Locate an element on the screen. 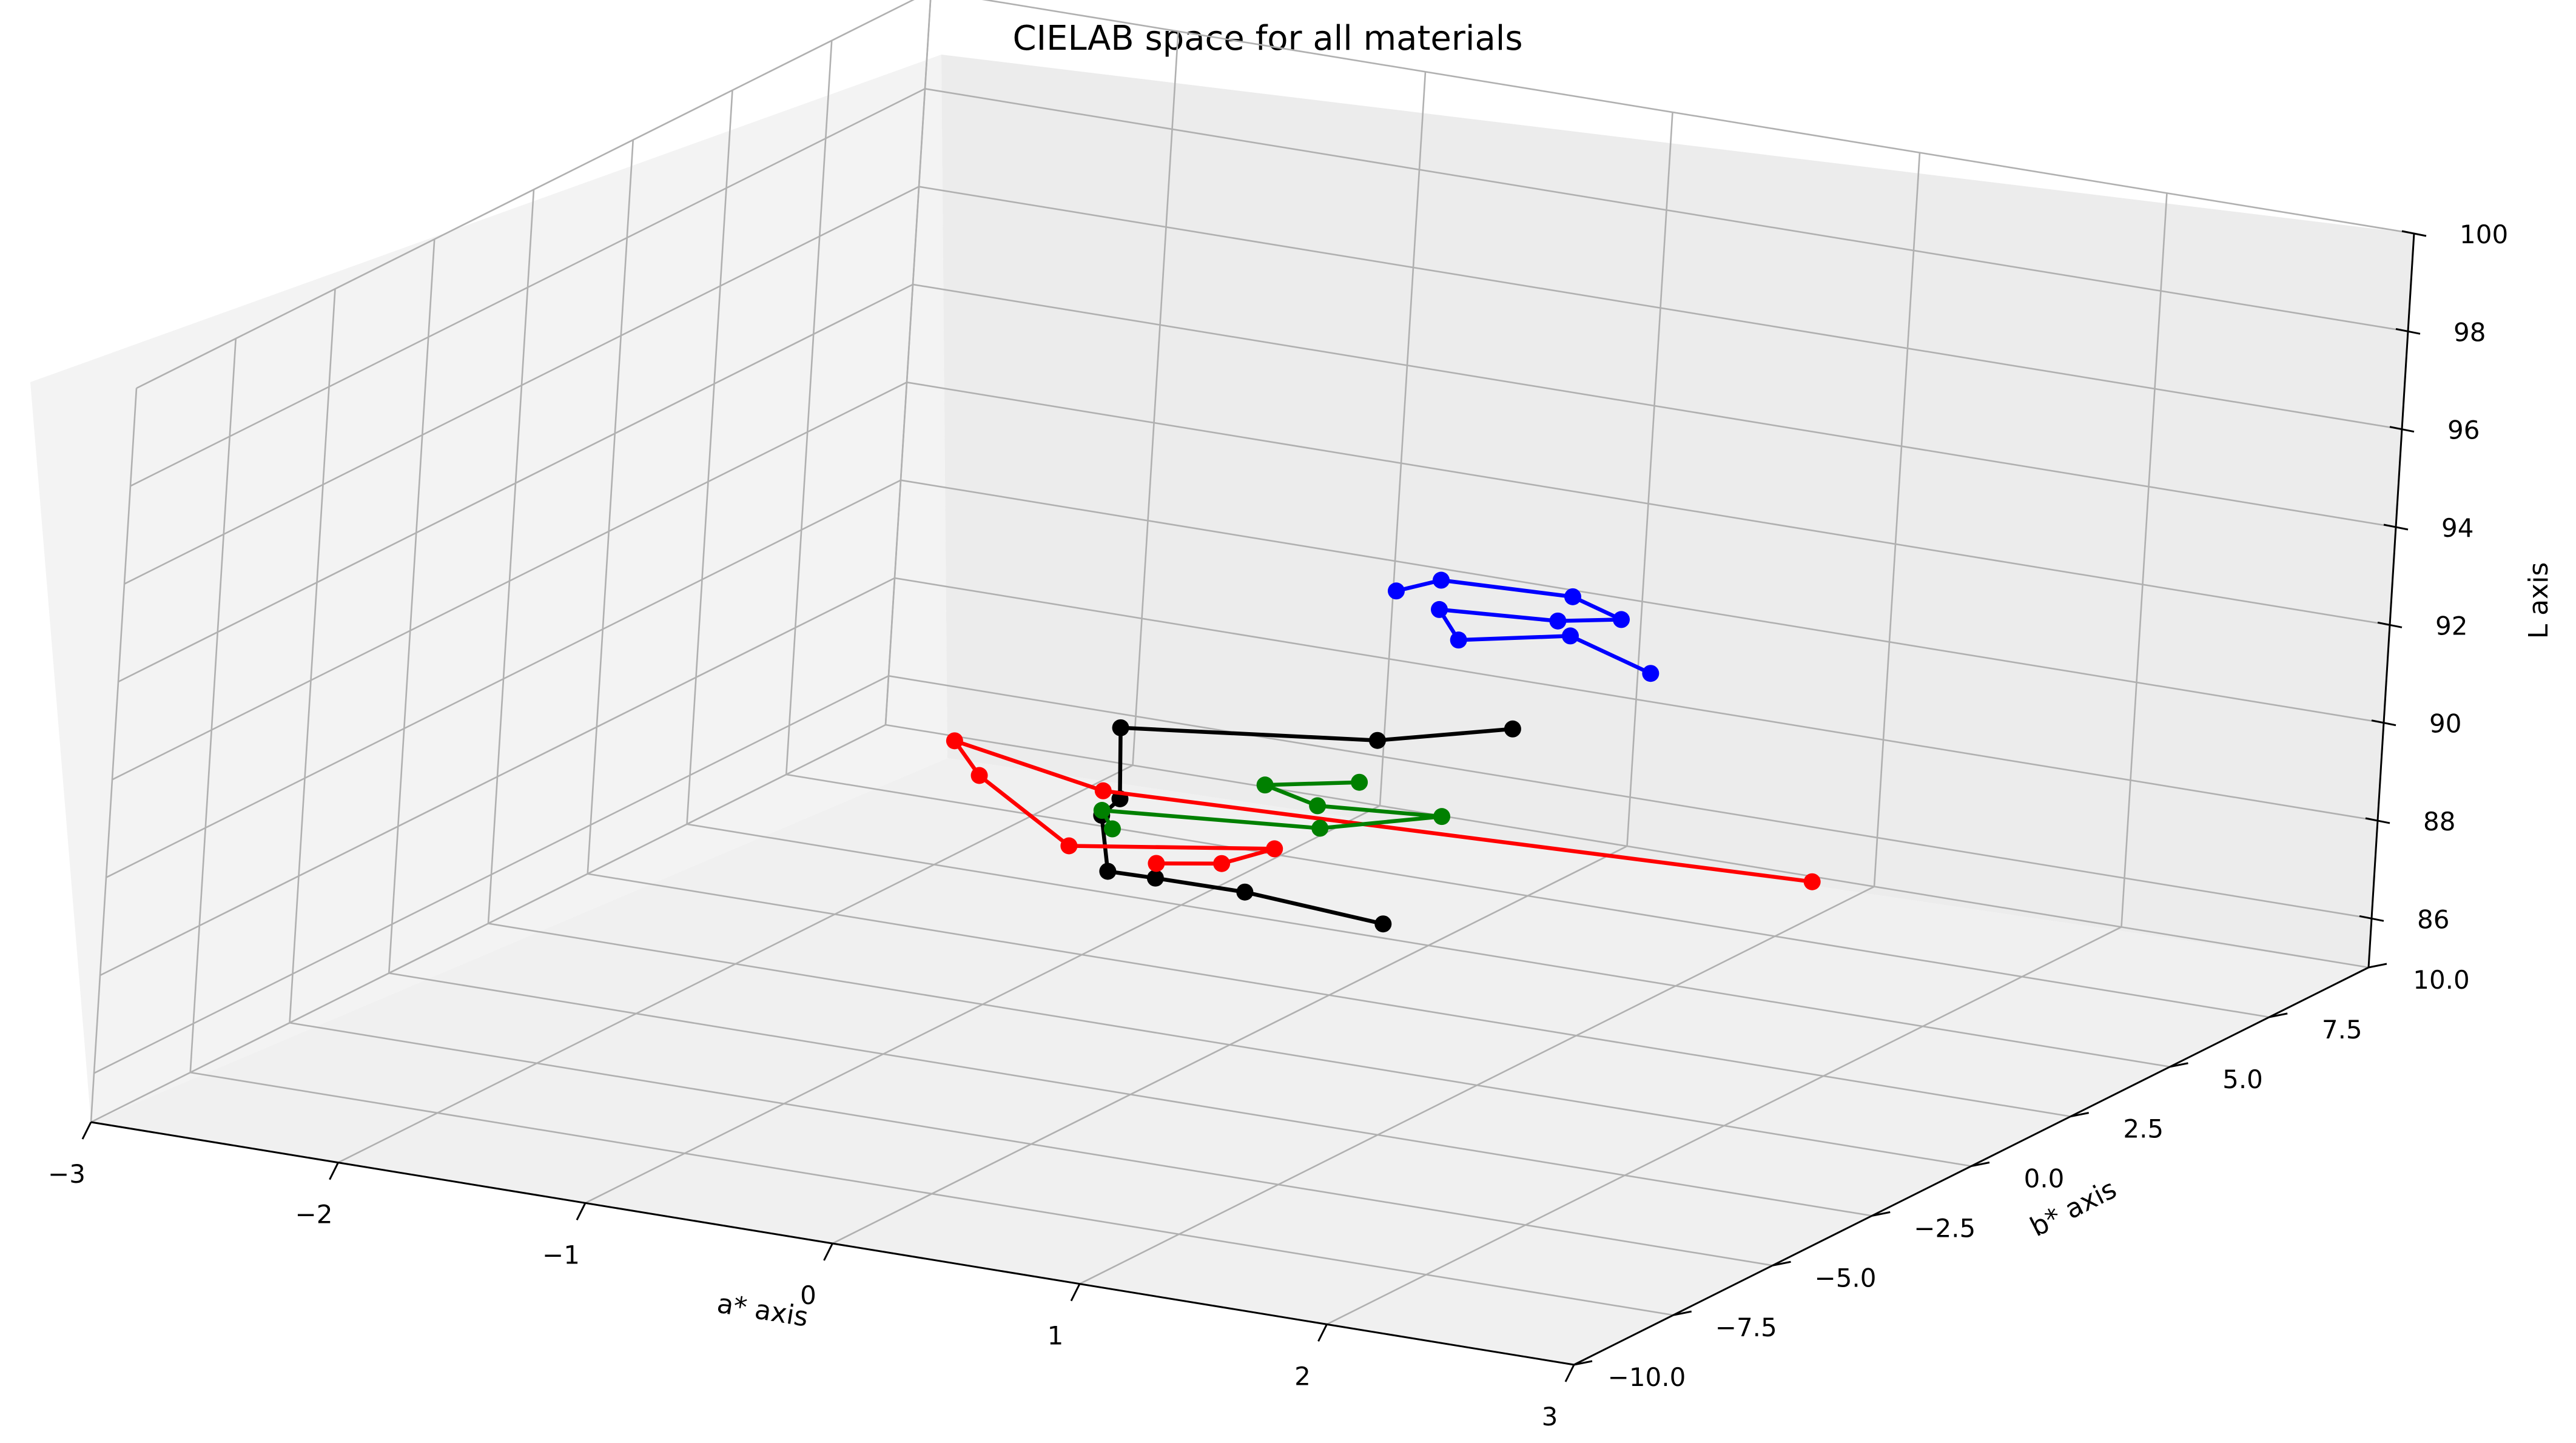 The width and height of the screenshot is (2576, 1443). z-tick-label: 88 is located at coordinates (2439, 821).